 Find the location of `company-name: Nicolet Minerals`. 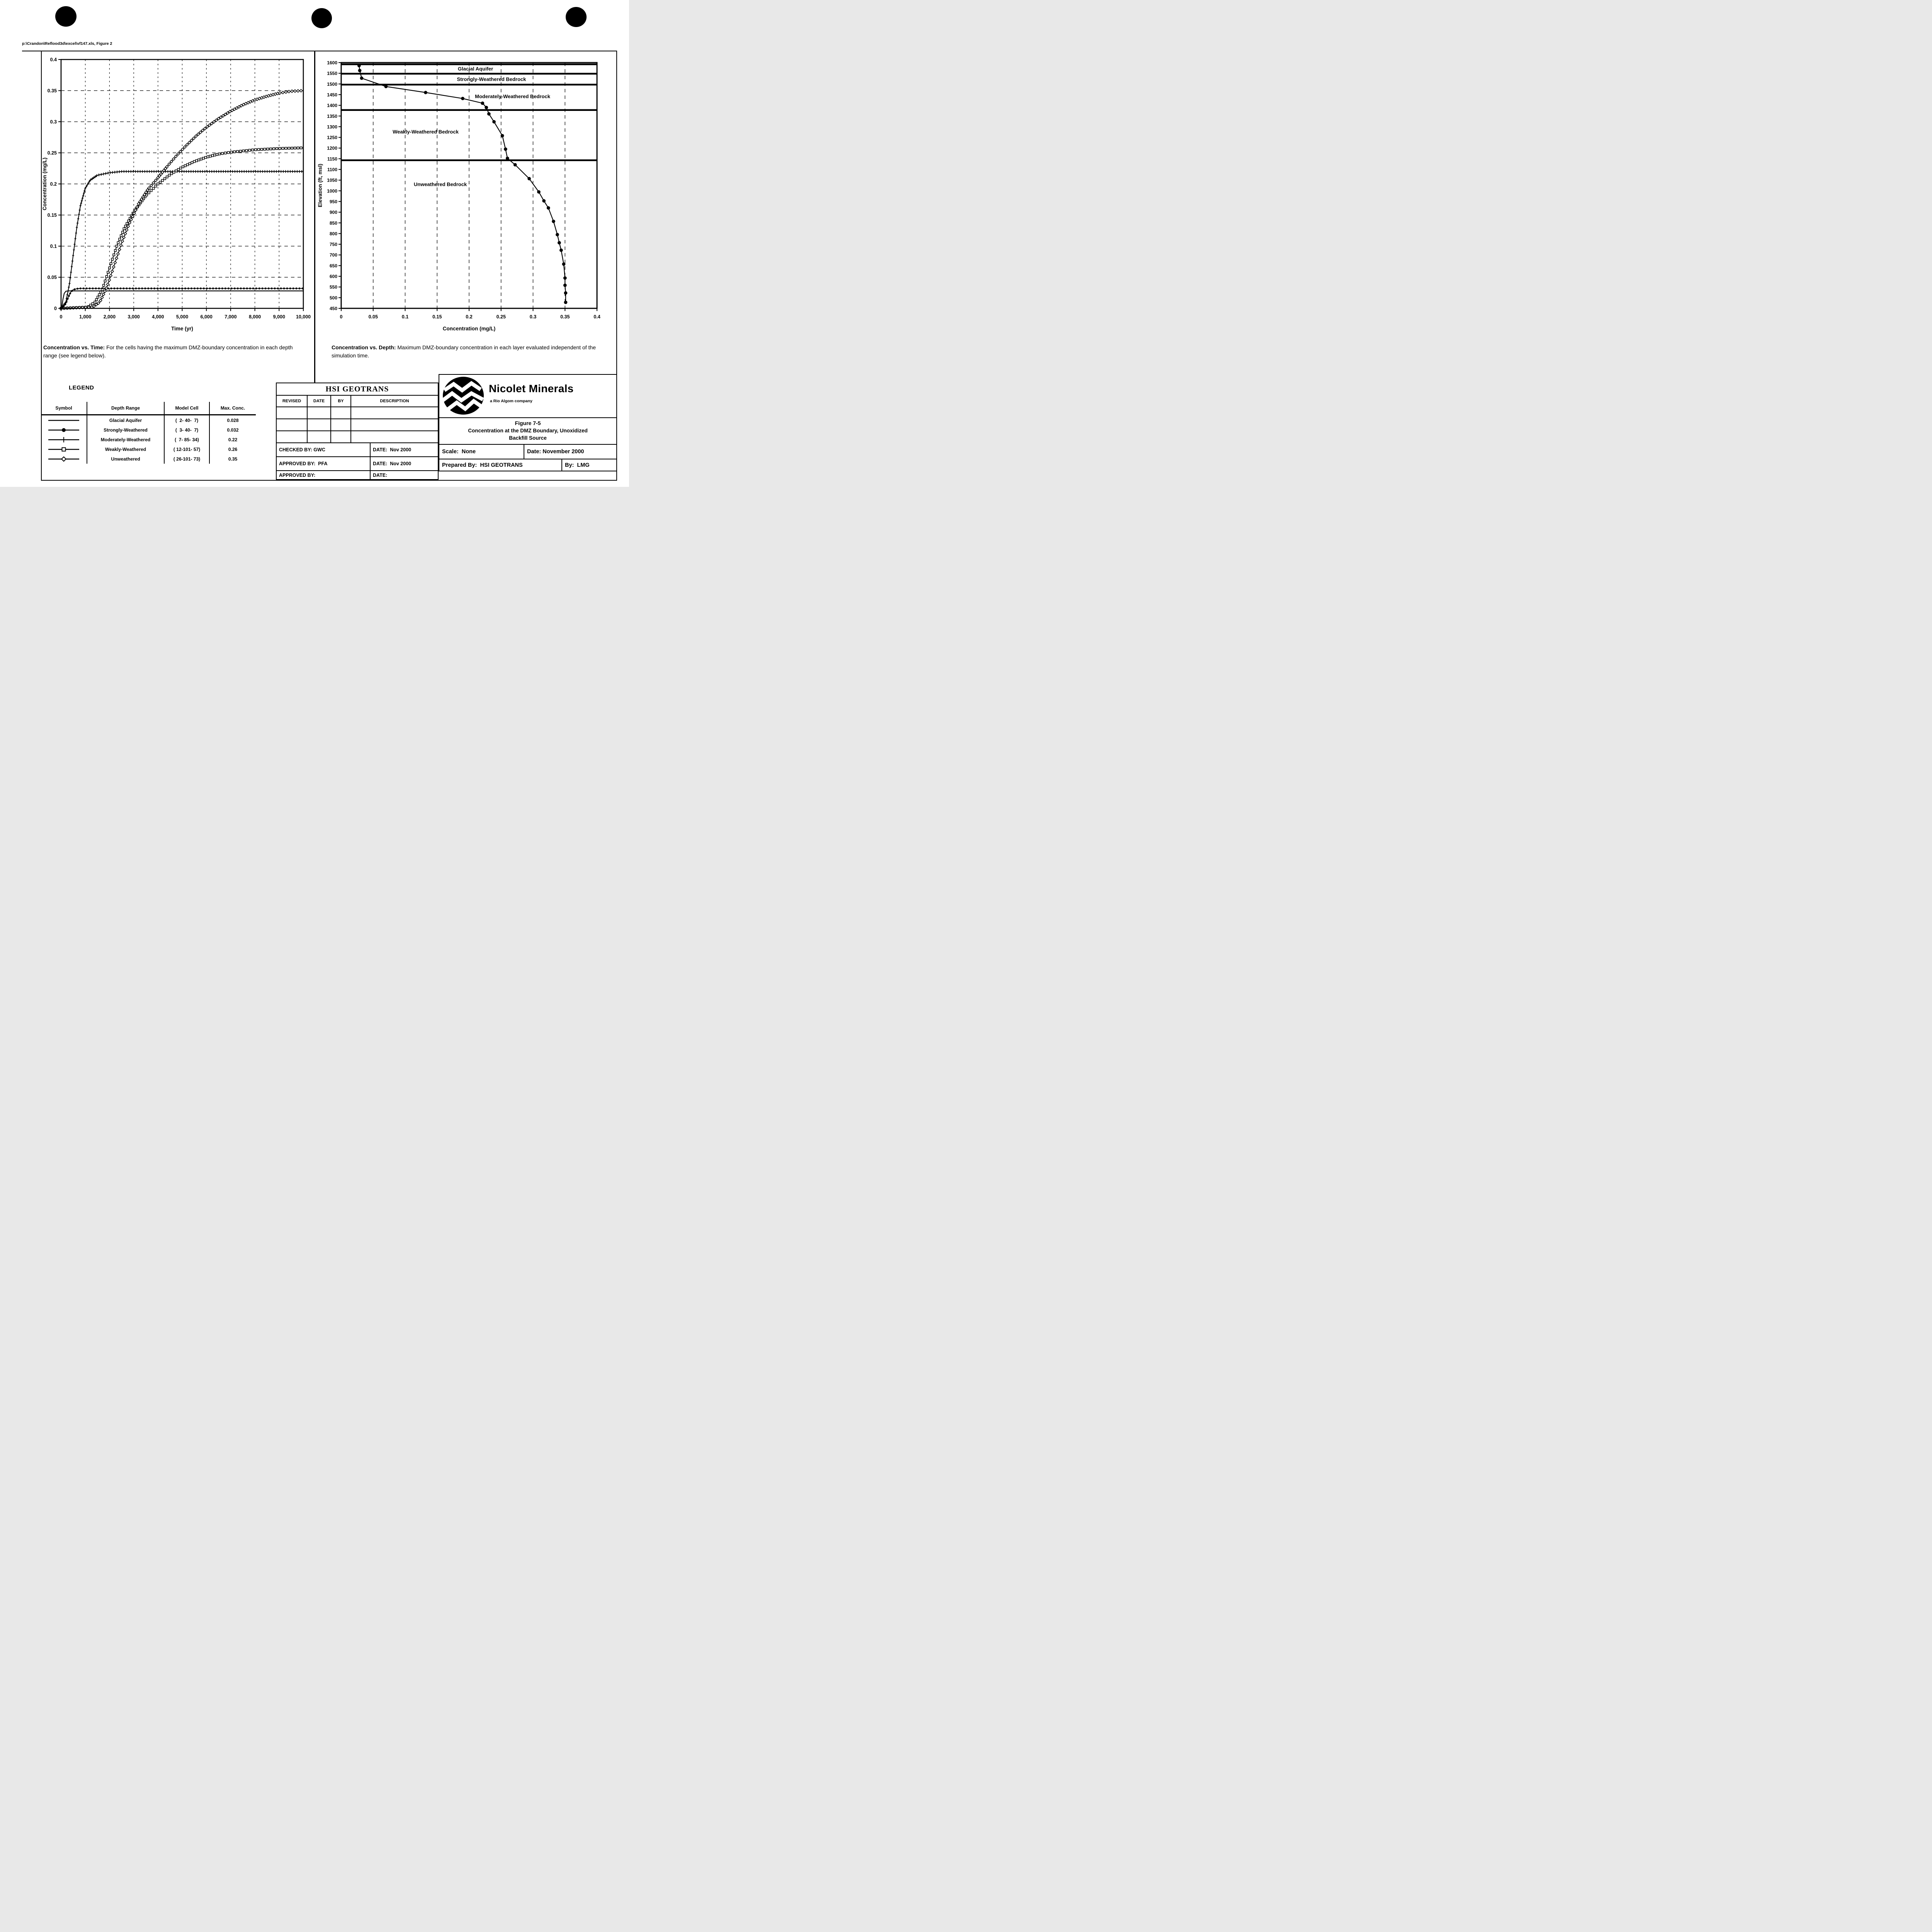

company-name: Nicolet Minerals is located at coordinates (532, 389).